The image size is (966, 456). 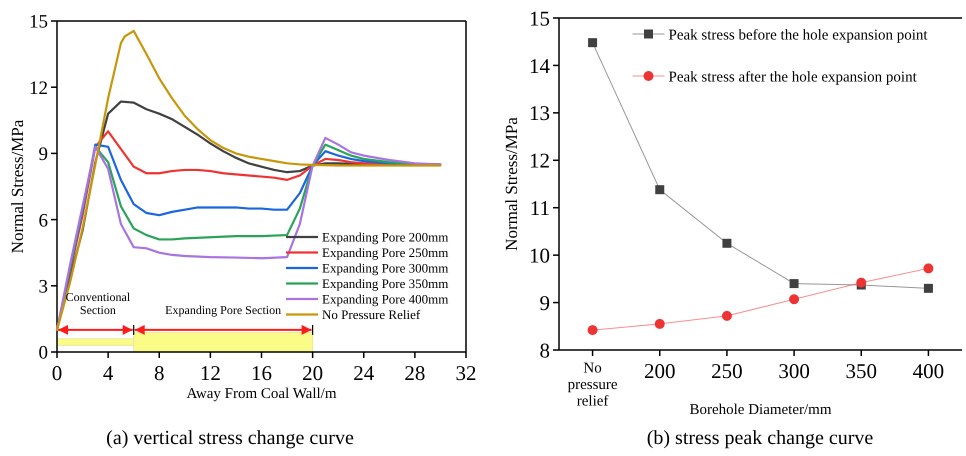 I want to click on y-tick-label: 10, so click(x=539, y=255).